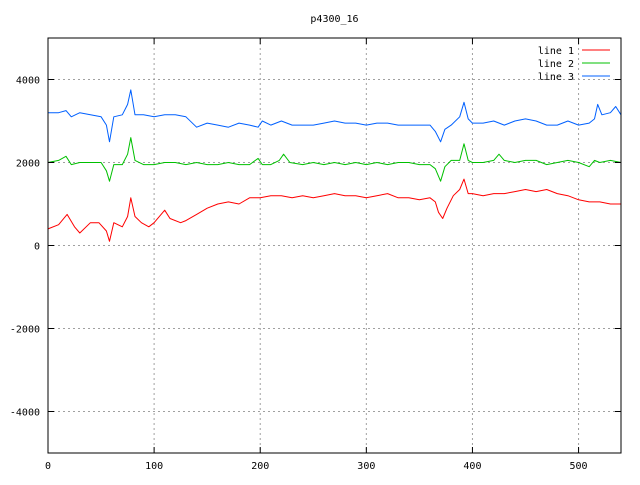  I want to click on y-tick-label: 0, so click(37, 247).